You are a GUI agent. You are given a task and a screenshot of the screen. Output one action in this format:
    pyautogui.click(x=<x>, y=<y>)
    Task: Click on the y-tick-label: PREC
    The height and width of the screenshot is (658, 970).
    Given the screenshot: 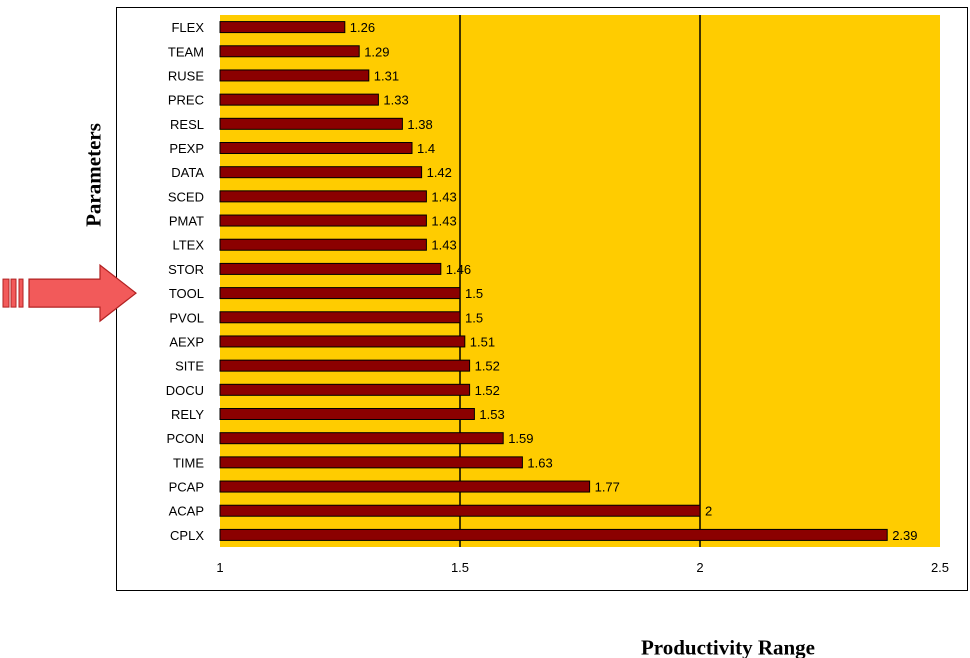 What is the action you would take?
    pyautogui.click(x=186, y=100)
    